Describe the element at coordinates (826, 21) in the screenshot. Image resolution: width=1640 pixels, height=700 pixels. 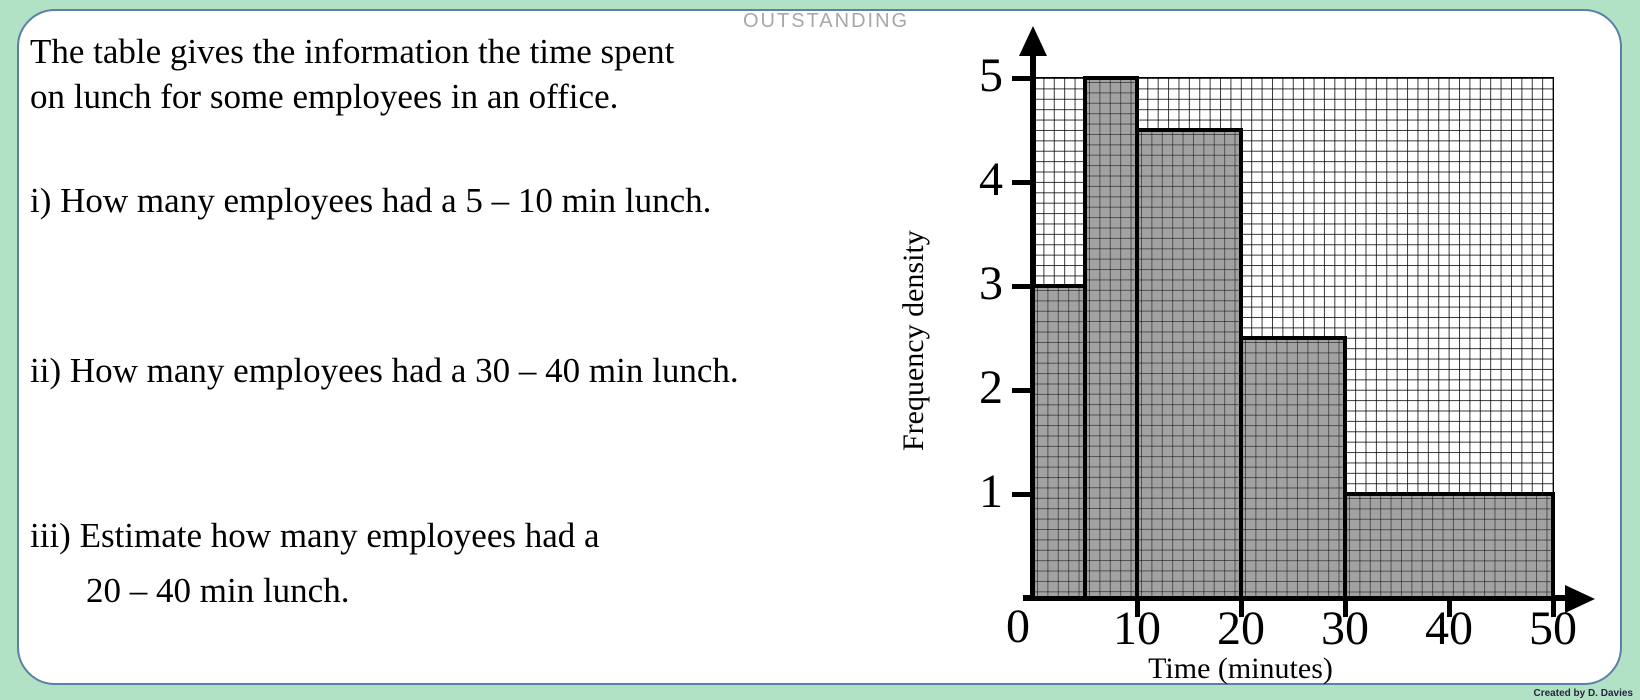
I see `watermark-label: OUTSTANDING` at that location.